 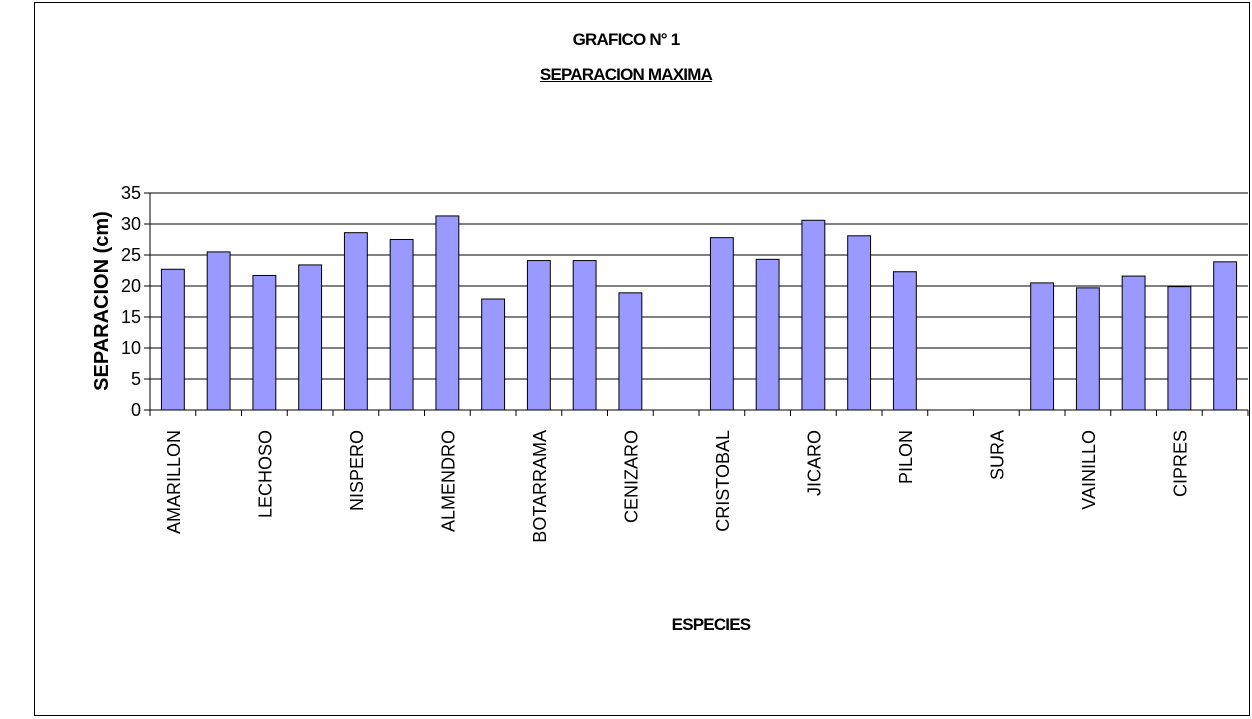 I want to click on x-tick-label: SURA, so click(x=997, y=455).